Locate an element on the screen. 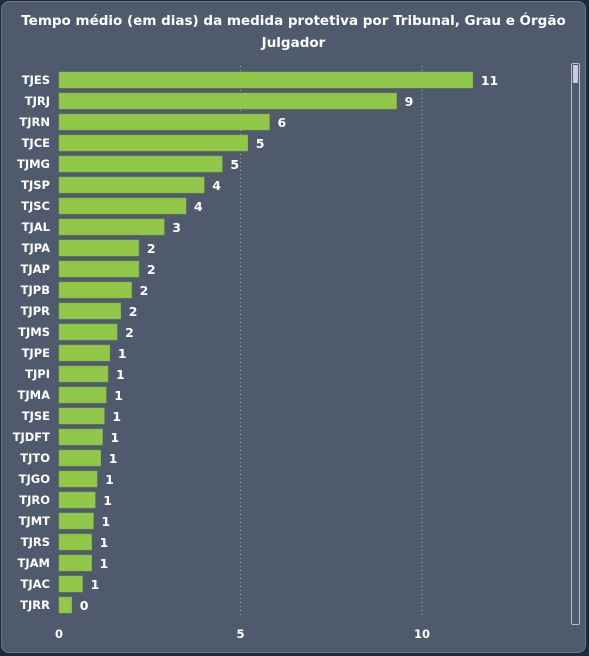 The height and width of the screenshot is (656, 589). value-label-tjpb: 2 is located at coordinates (144, 290).